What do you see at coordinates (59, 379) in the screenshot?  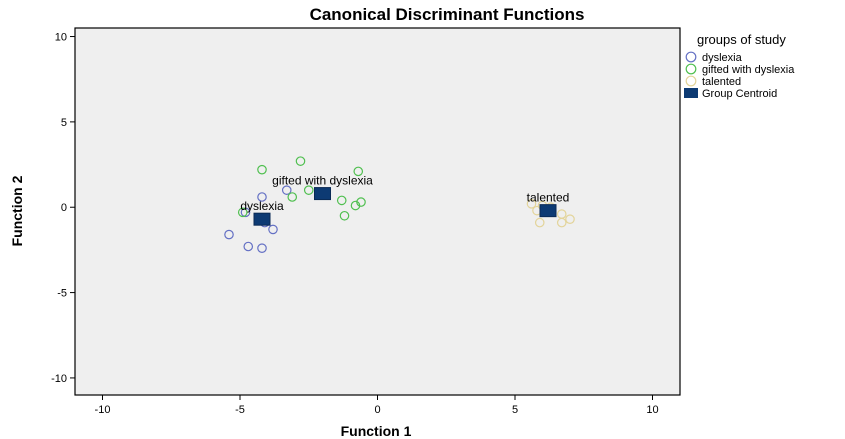 I see `y-tick-label: -10` at bounding box center [59, 379].